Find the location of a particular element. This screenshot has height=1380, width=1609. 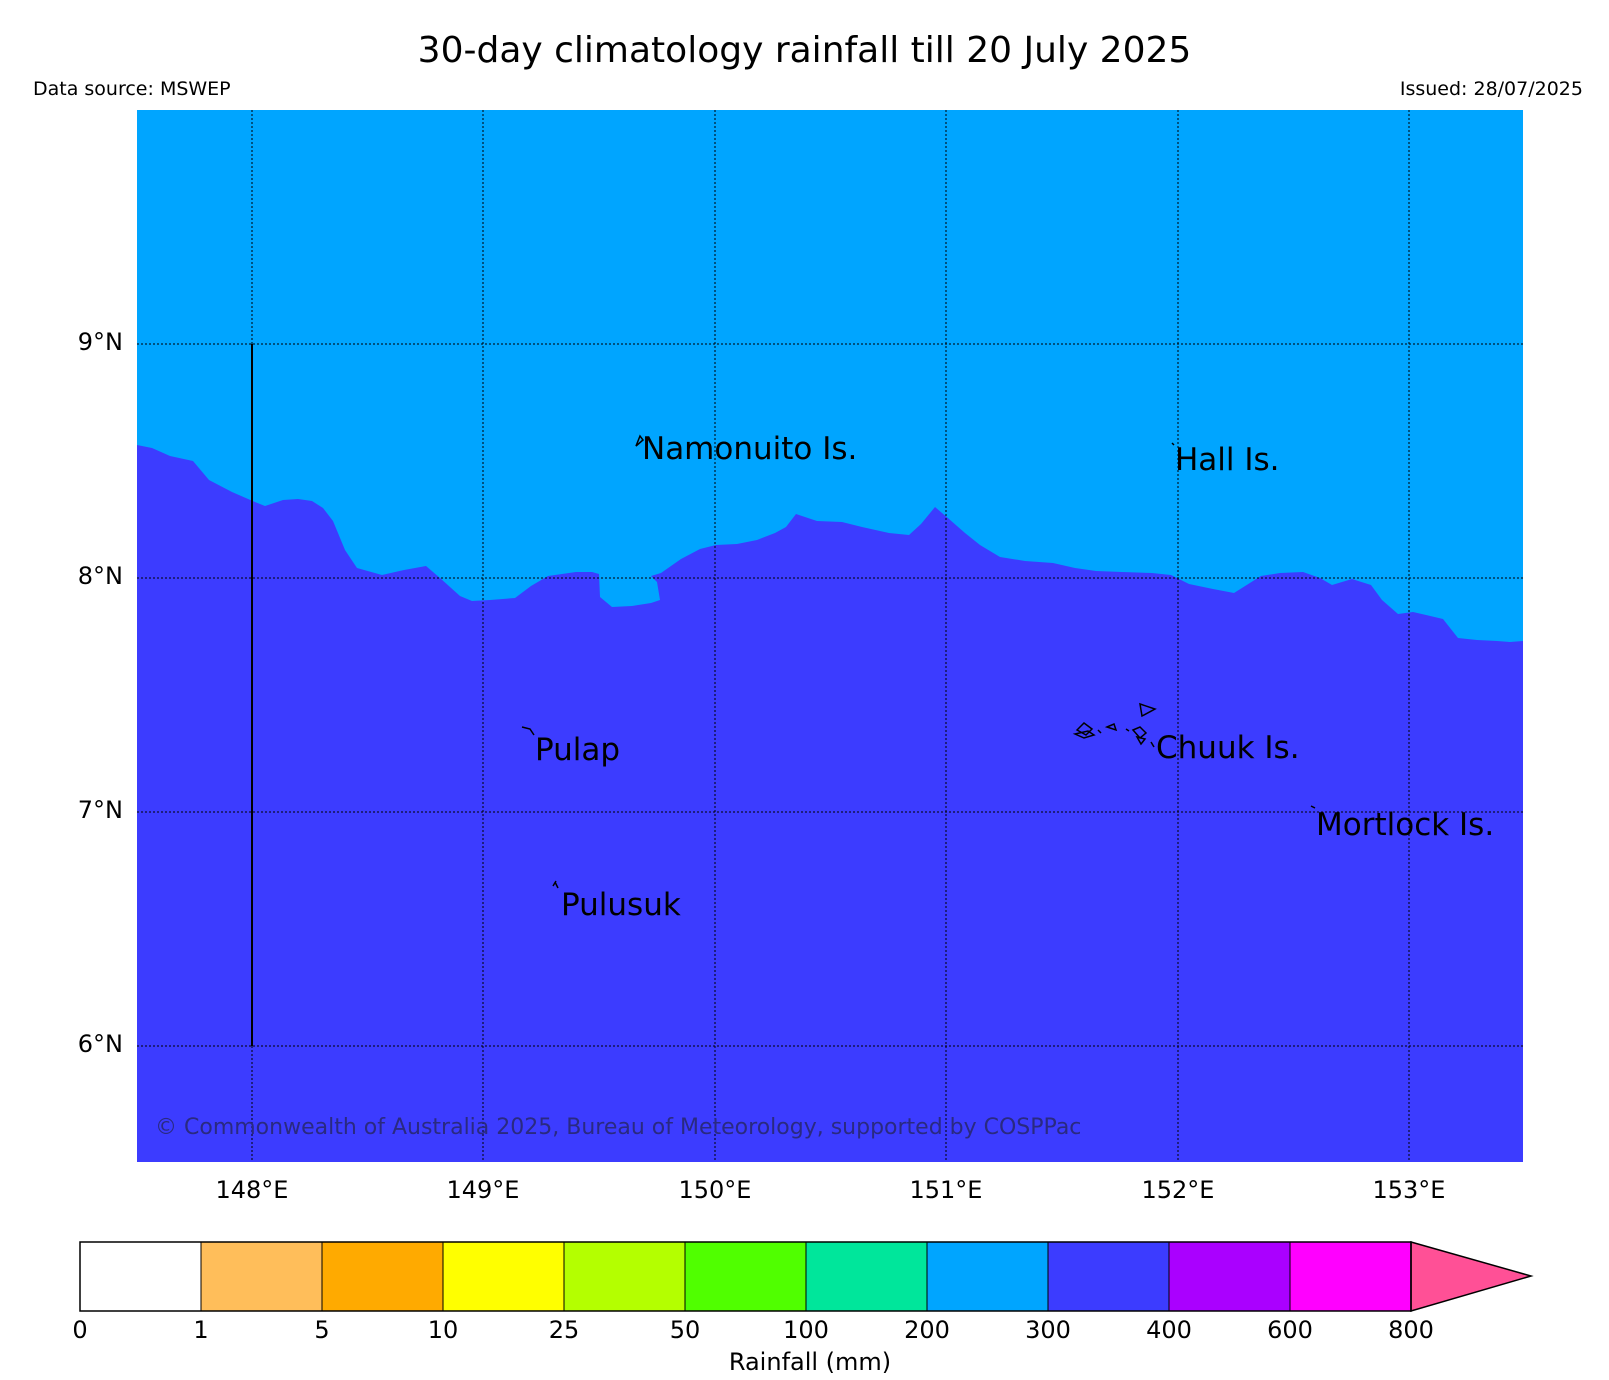

lon-label-152e: 152°E is located at coordinates (1178, 1190).